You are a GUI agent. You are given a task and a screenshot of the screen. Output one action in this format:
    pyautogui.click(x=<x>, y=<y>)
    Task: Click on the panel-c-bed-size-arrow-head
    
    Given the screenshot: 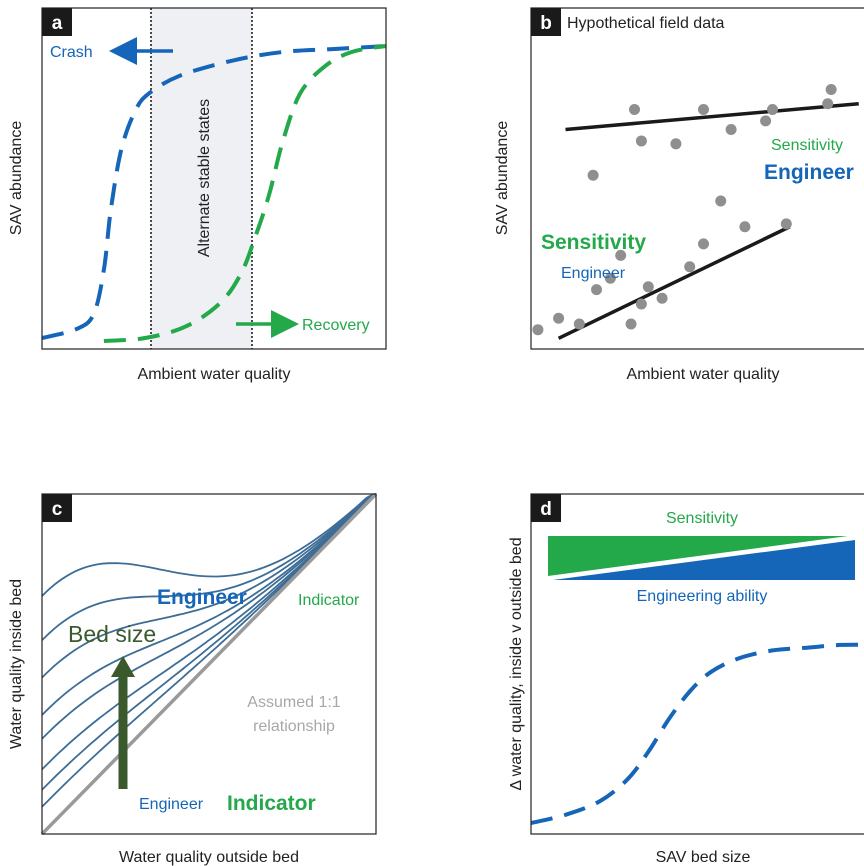 What is the action you would take?
    pyautogui.click(x=123, y=666)
    